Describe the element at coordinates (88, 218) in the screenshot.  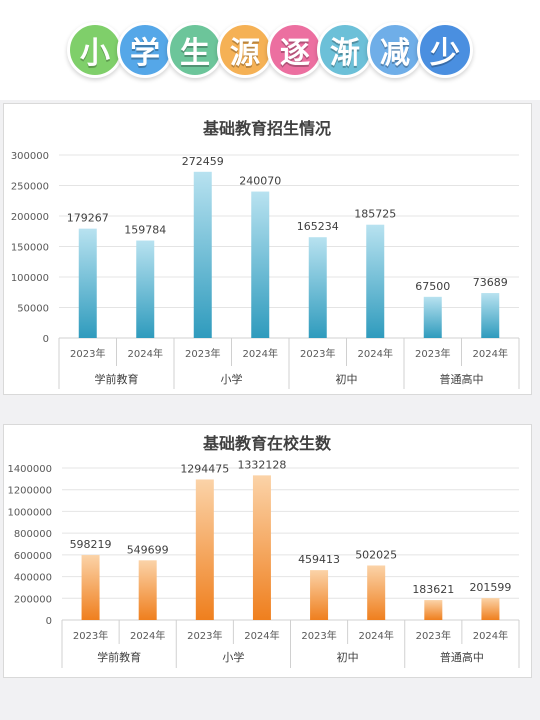
I see `data-label: 179267` at that location.